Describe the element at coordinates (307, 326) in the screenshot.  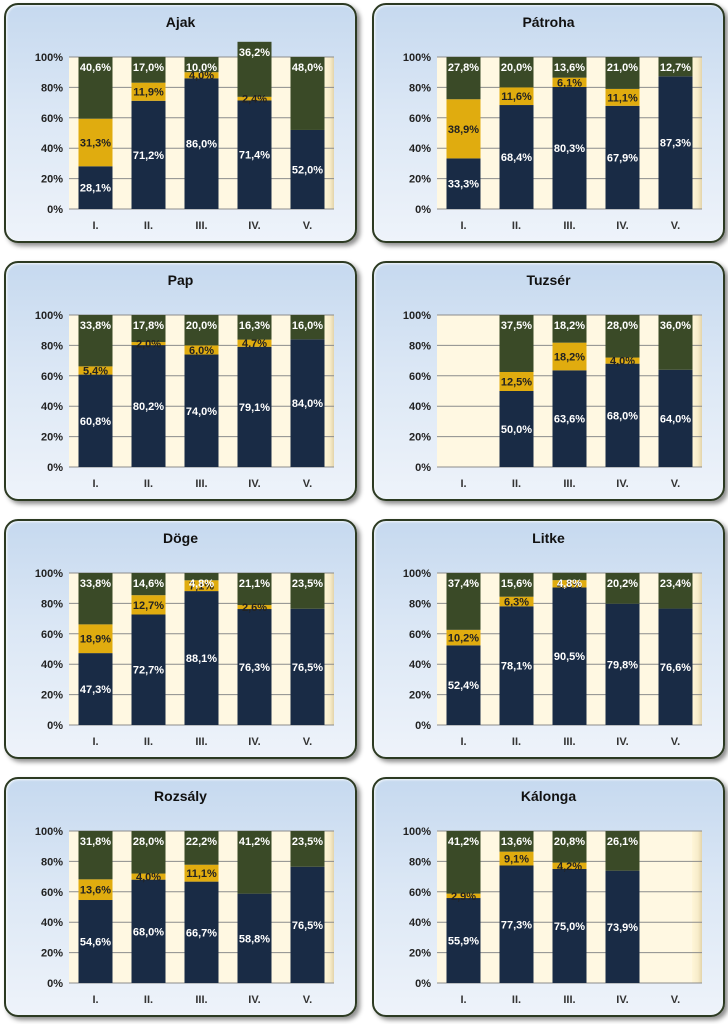
I see `data-label: 16,0%` at that location.